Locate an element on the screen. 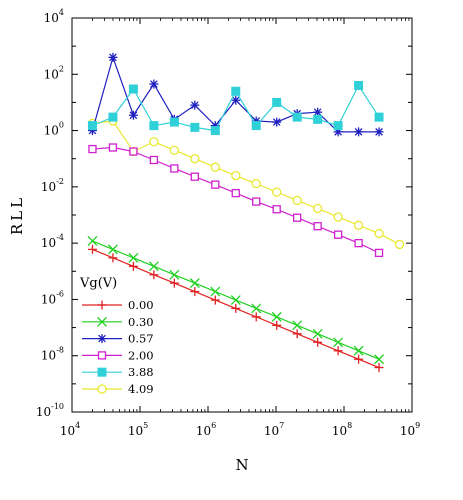 This screenshot has width=463, height=500. legend-label: 0.57 is located at coordinates (141, 339).